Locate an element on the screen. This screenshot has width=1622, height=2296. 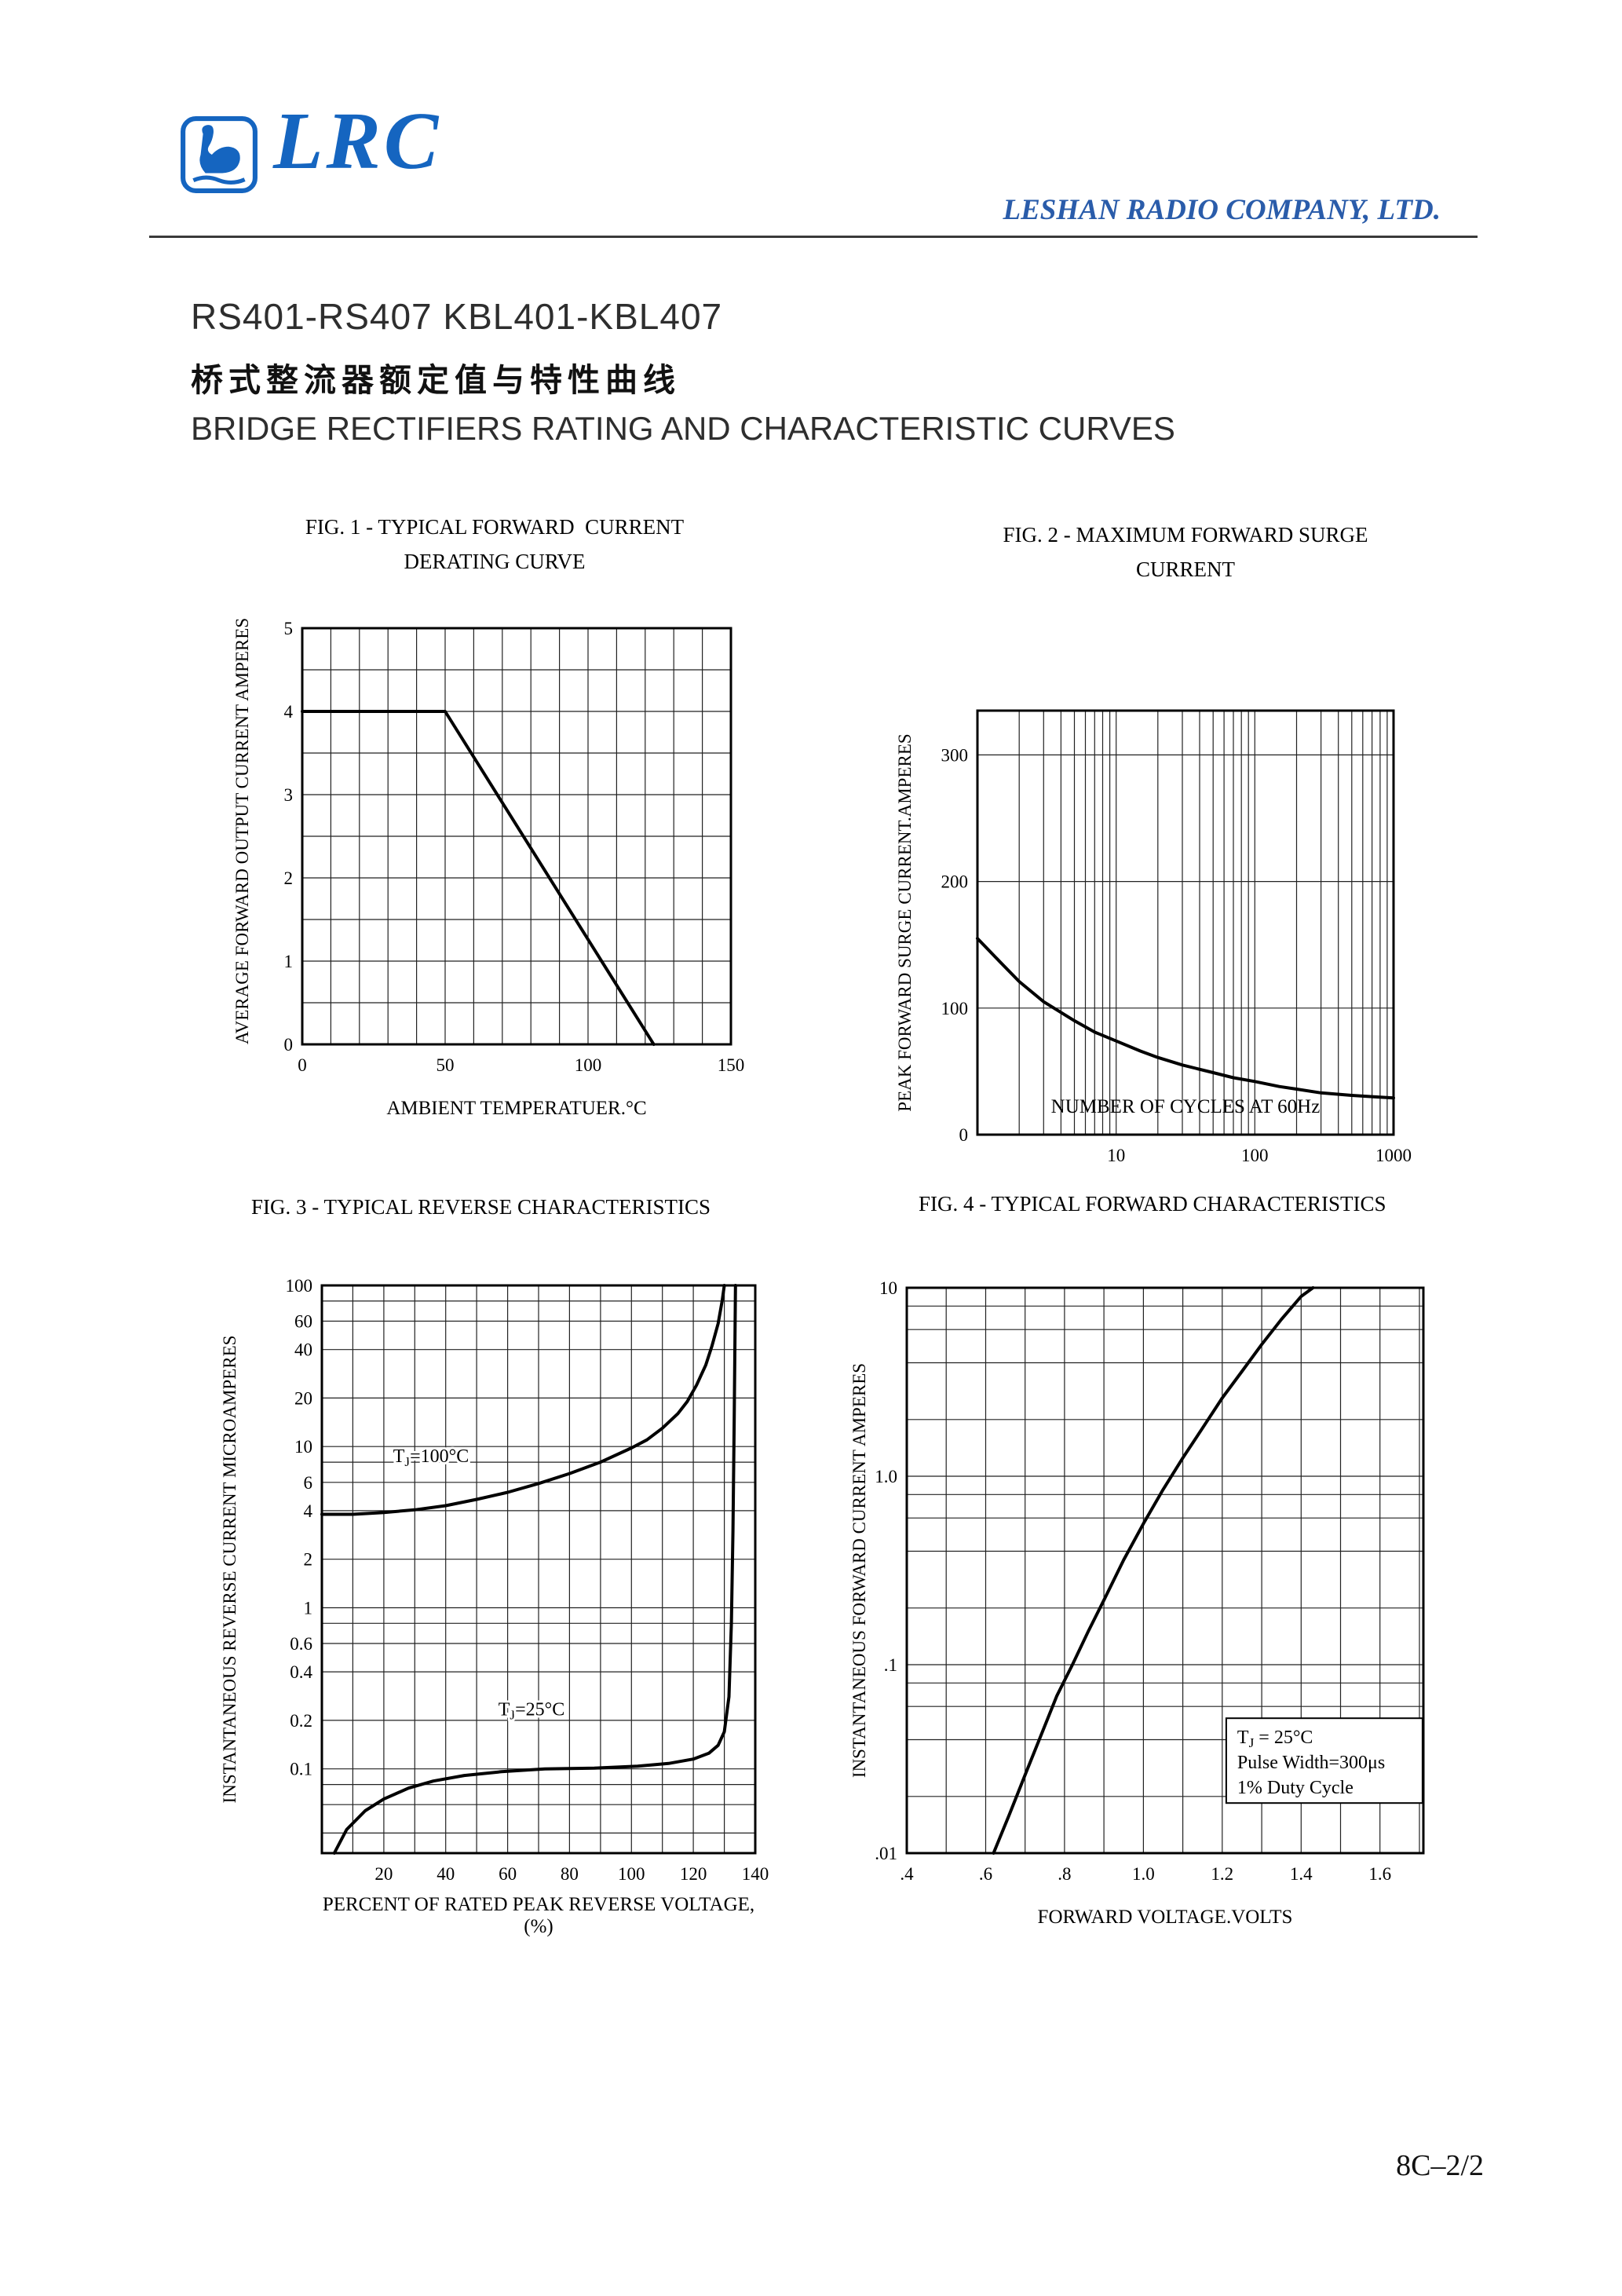
svg-text: Pulse Width=300μs is located at coordinates (1311, 1763).